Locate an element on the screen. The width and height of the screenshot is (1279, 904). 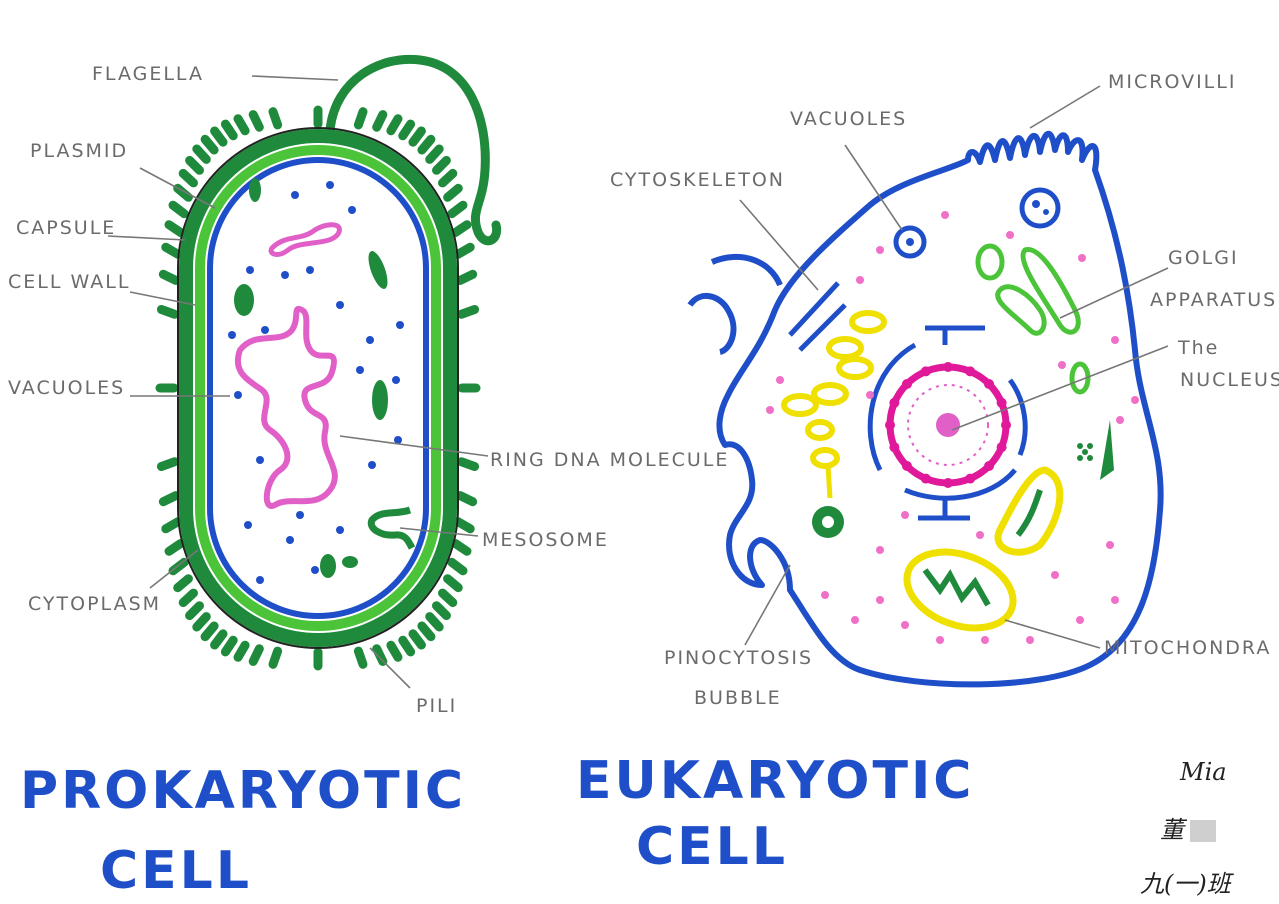
eukaryote-pink-dots is located at coordinates (952, 427).